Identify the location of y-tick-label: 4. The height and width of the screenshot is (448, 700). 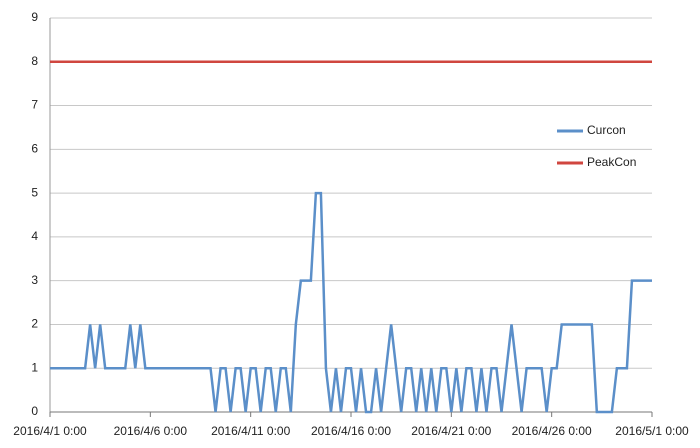
(34, 236).